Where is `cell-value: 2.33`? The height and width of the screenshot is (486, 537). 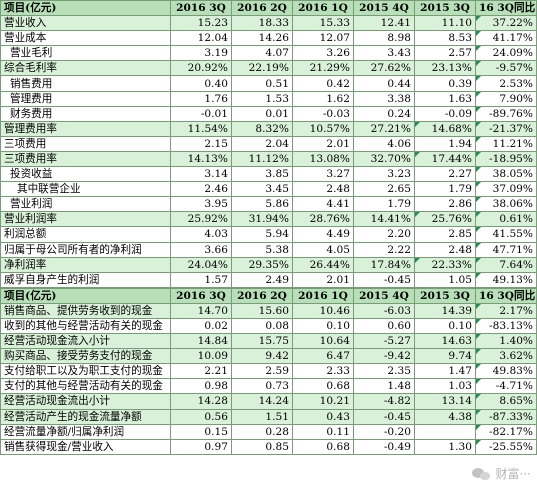 cell-value: 2.33 is located at coordinates (323, 371).